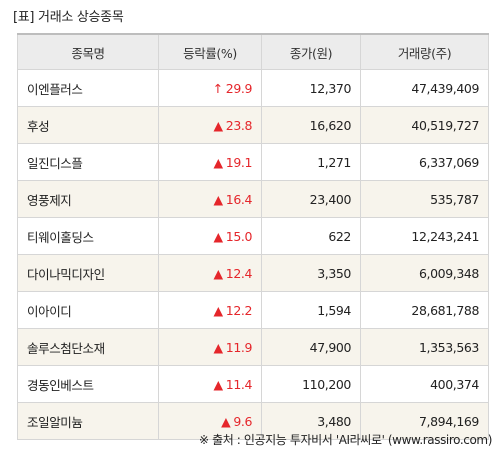 The width and height of the screenshot is (503, 451). Describe the element at coordinates (239, 347) in the screenshot. I see `rate-value: 11.9` at that location.